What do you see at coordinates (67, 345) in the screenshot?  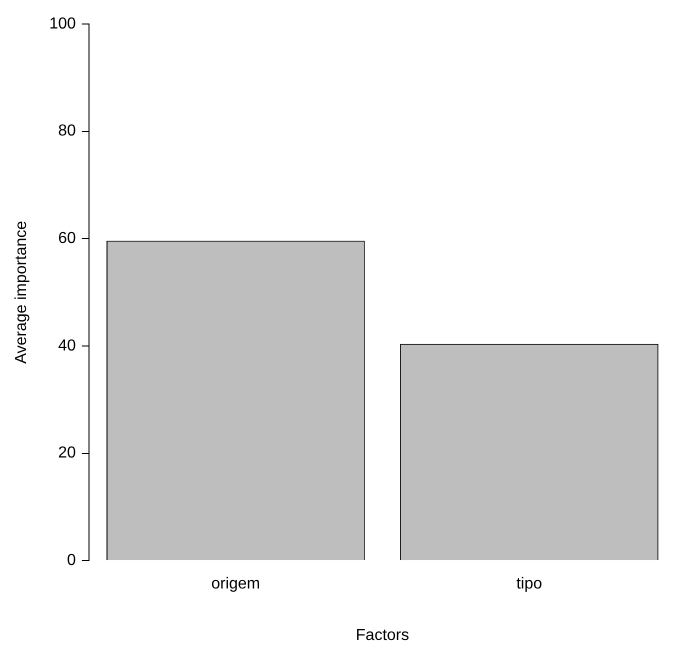 I see `y-tick-label: 40` at bounding box center [67, 345].